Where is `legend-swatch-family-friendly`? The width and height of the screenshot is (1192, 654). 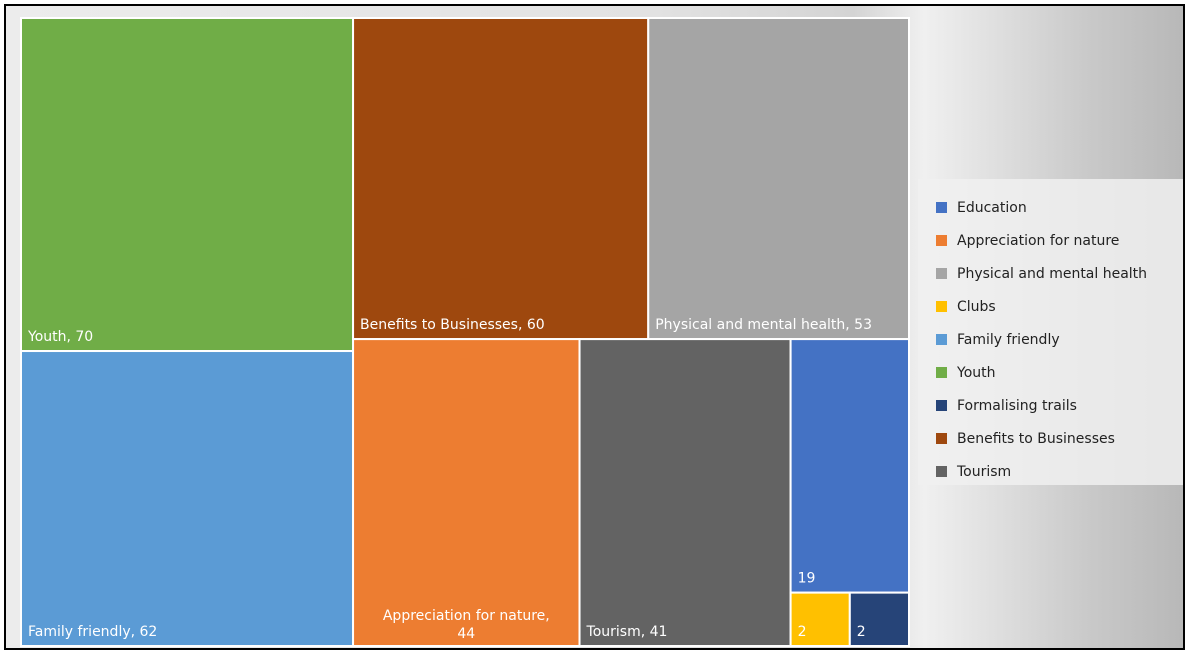
legend-swatch-family-friendly is located at coordinates (941, 339).